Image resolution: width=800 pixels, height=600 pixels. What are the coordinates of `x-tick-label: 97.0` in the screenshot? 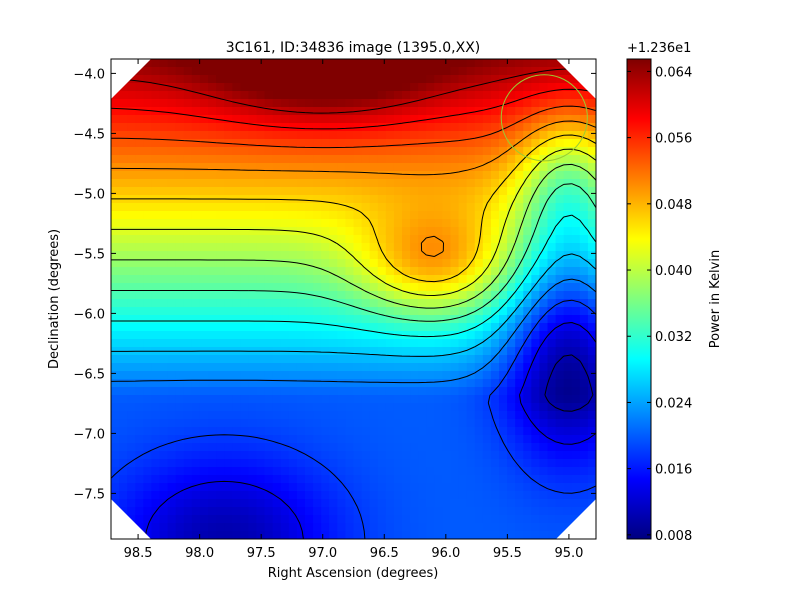 It's located at (322, 553).